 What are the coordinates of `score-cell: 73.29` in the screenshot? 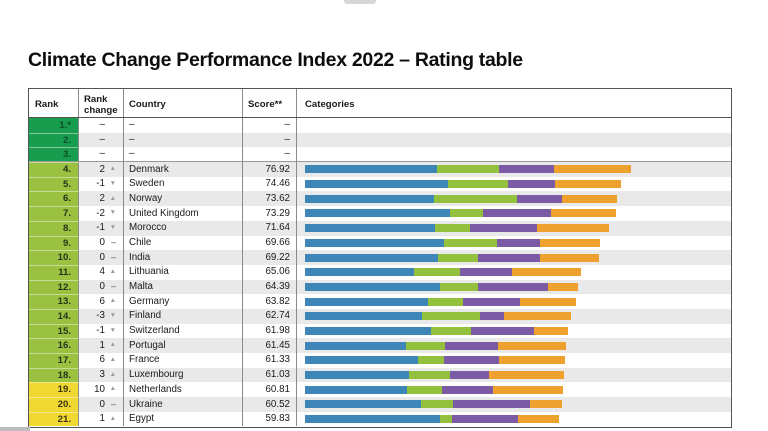 It's located at (270, 213).